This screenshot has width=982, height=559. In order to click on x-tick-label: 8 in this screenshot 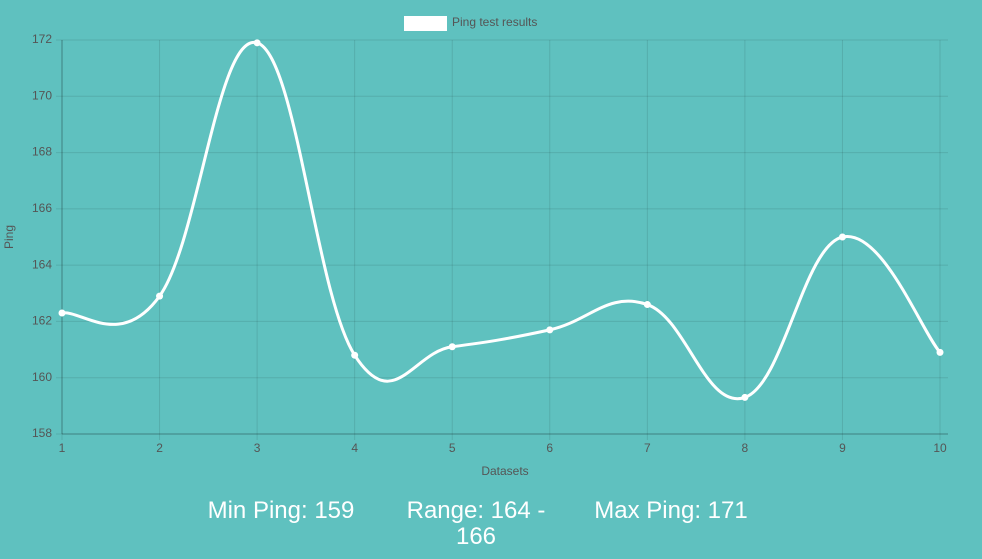, I will do `click(745, 448)`.